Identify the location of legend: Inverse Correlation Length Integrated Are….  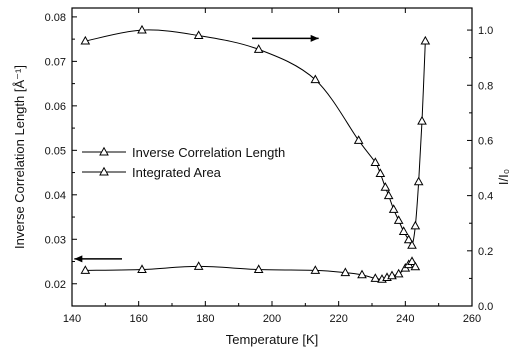
(183, 162).